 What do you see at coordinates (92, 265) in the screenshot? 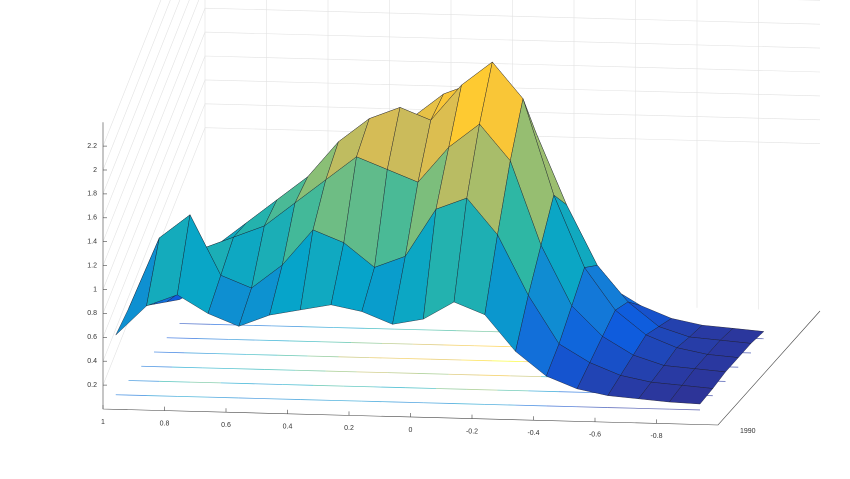
I see `z-tick-label: 1.2` at bounding box center [92, 265].